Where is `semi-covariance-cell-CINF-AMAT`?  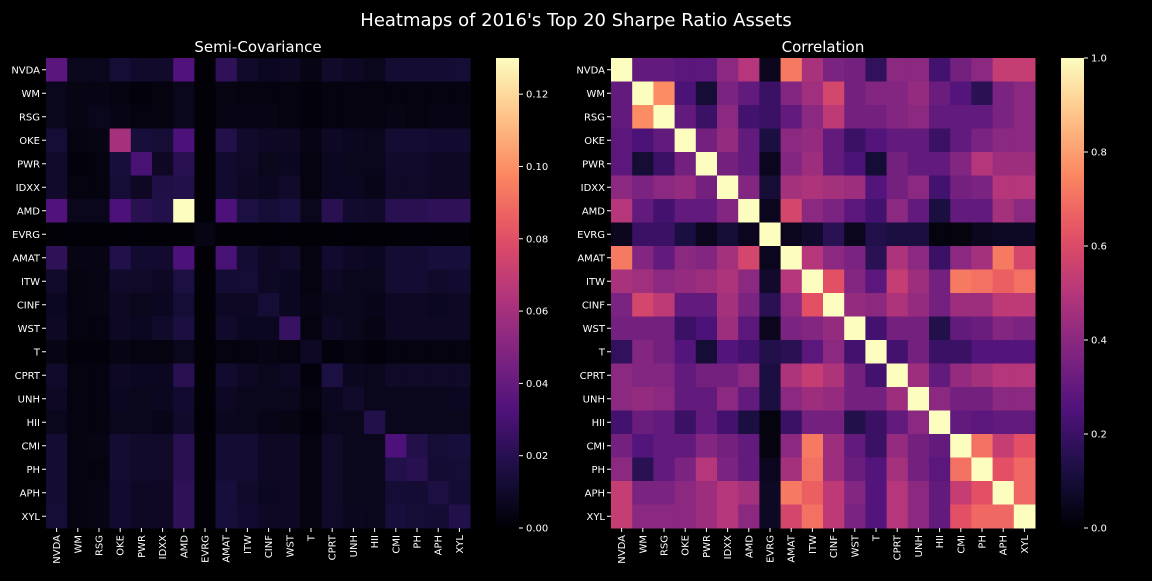 semi-covariance-cell-CINF-AMAT is located at coordinates (226, 305).